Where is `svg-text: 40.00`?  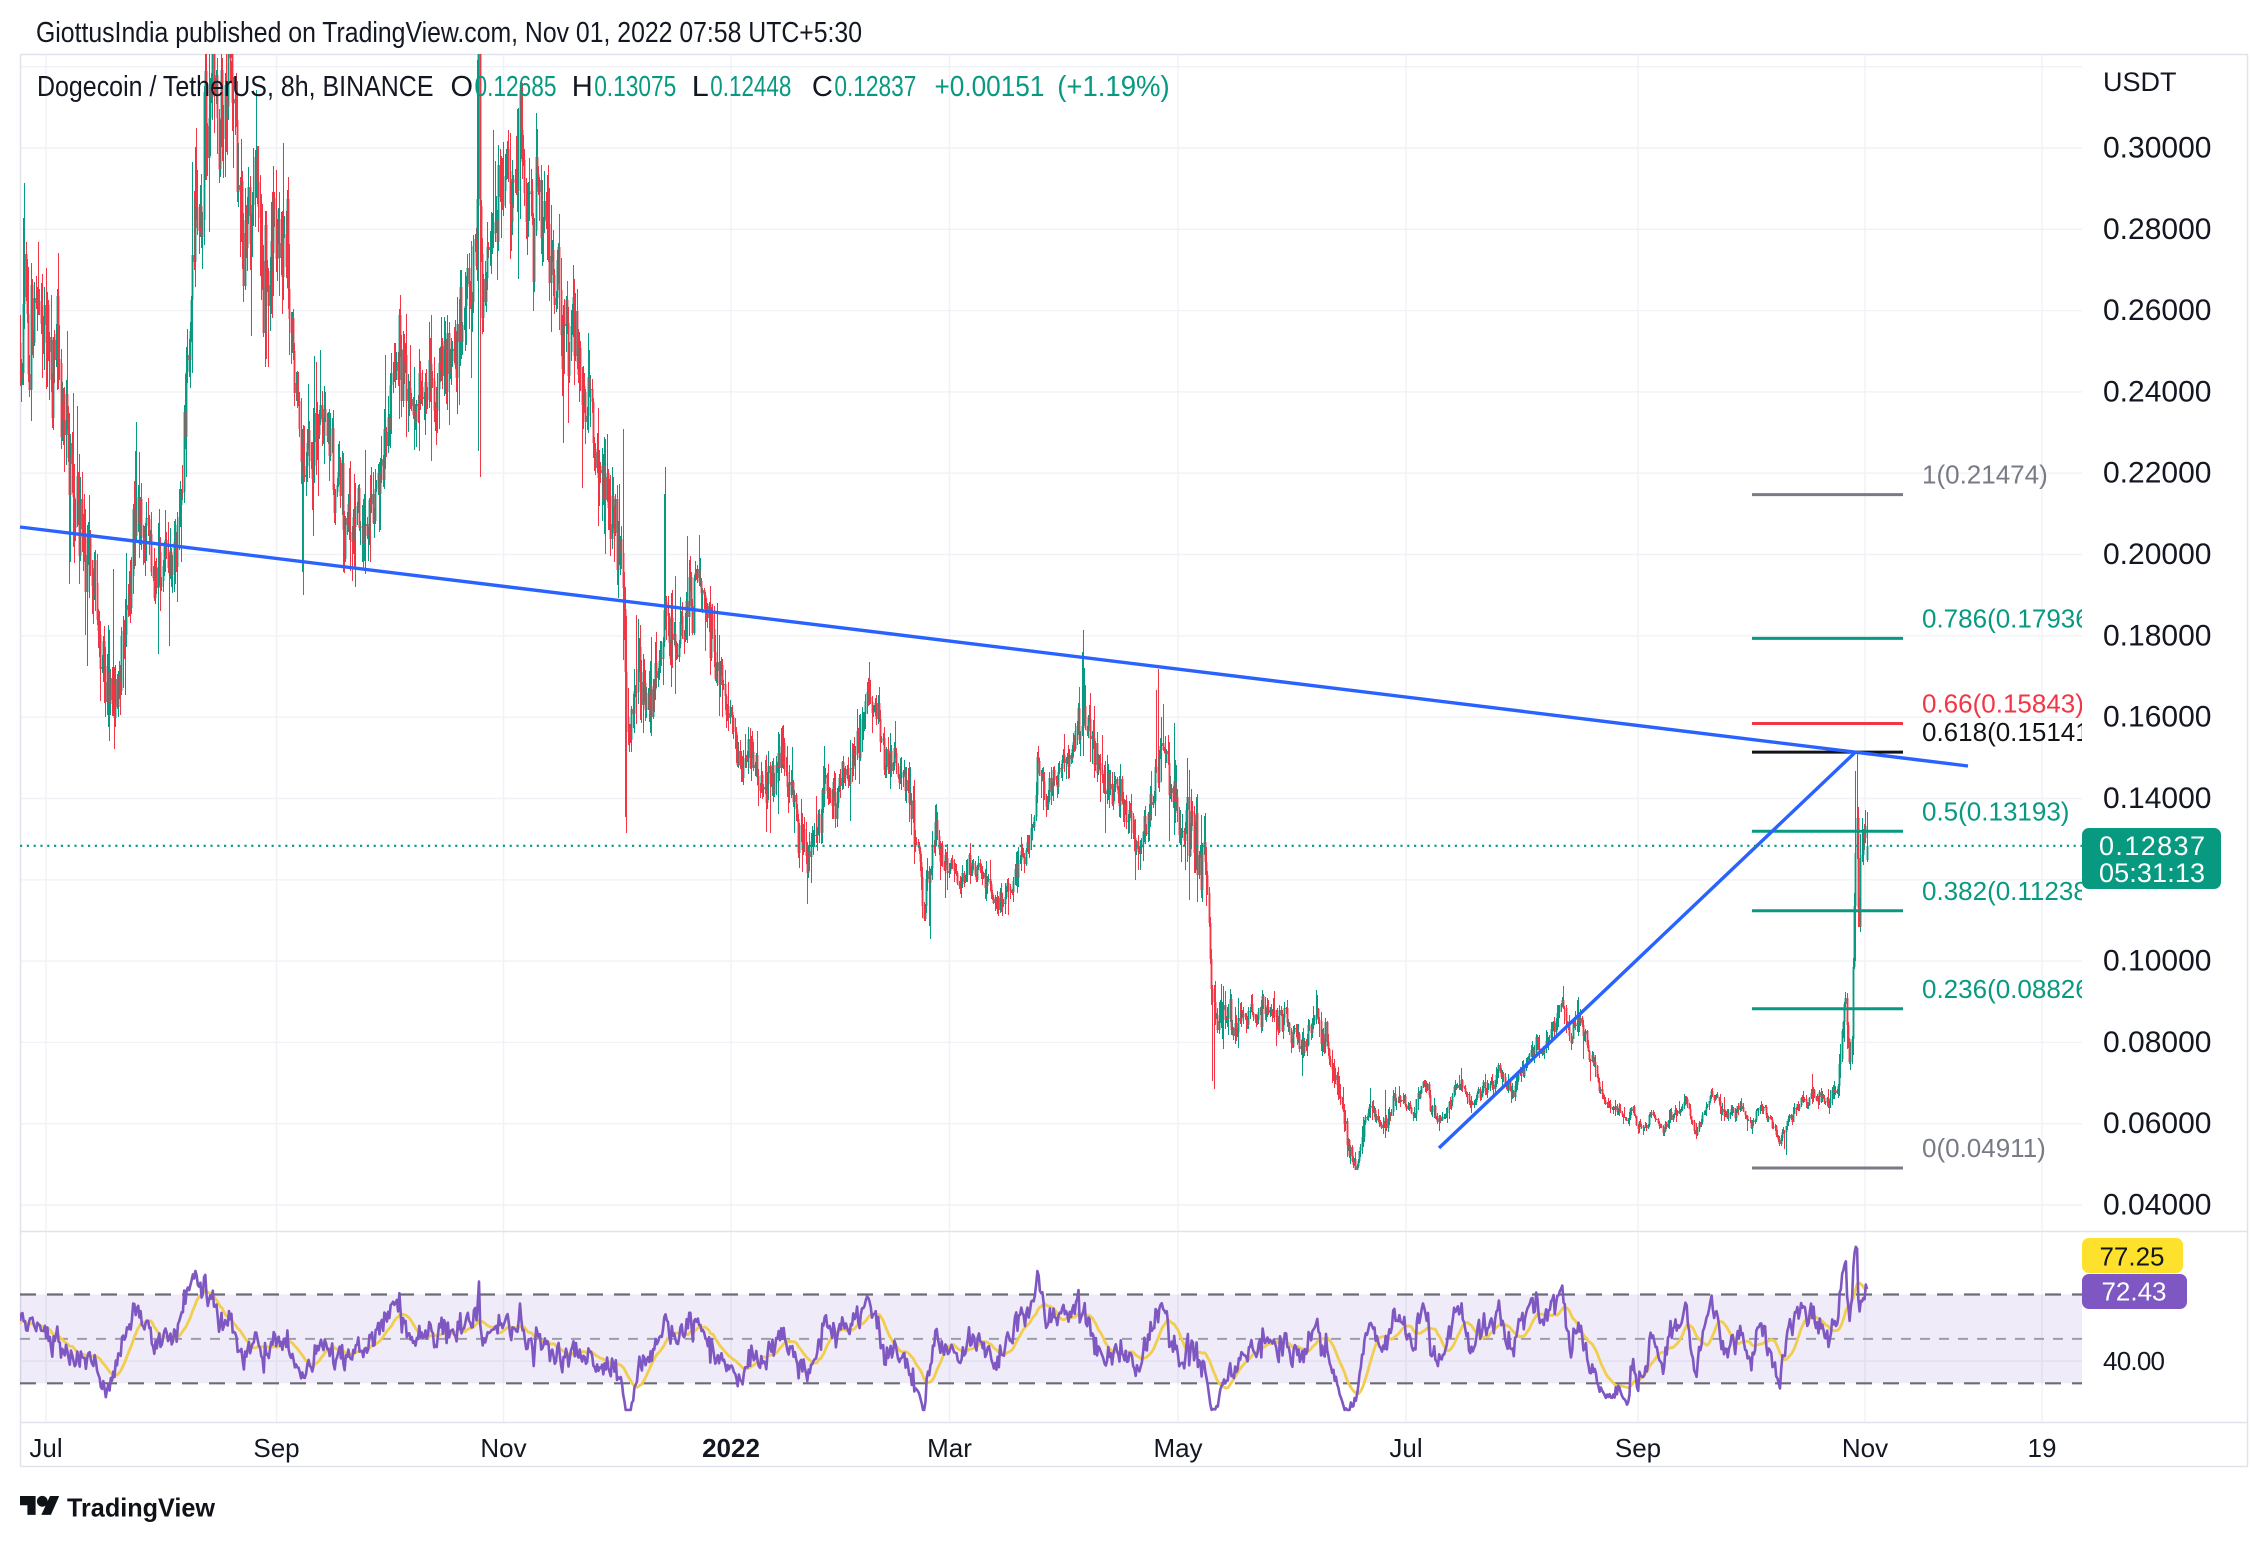 svg-text: 40.00 is located at coordinates (2134, 1361).